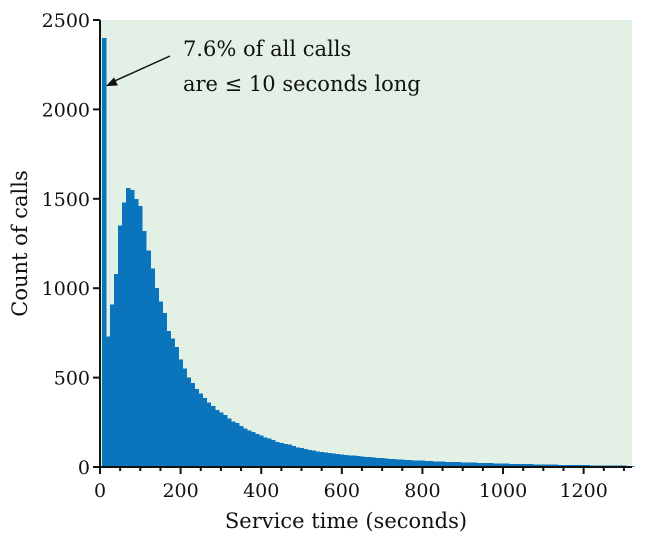  What do you see at coordinates (422, 491) in the screenshot?
I see `x-tick-label: 800` at bounding box center [422, 491].